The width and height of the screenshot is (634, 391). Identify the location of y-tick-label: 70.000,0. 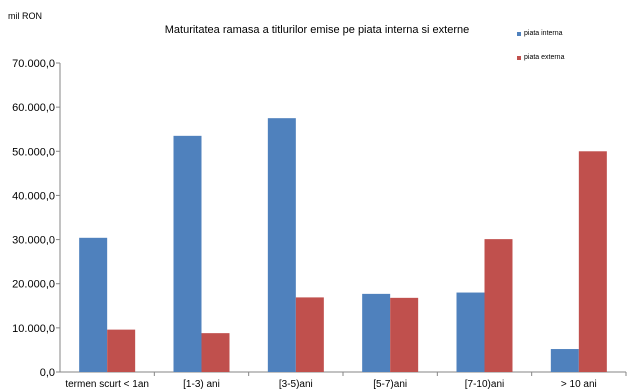
(33, 64).